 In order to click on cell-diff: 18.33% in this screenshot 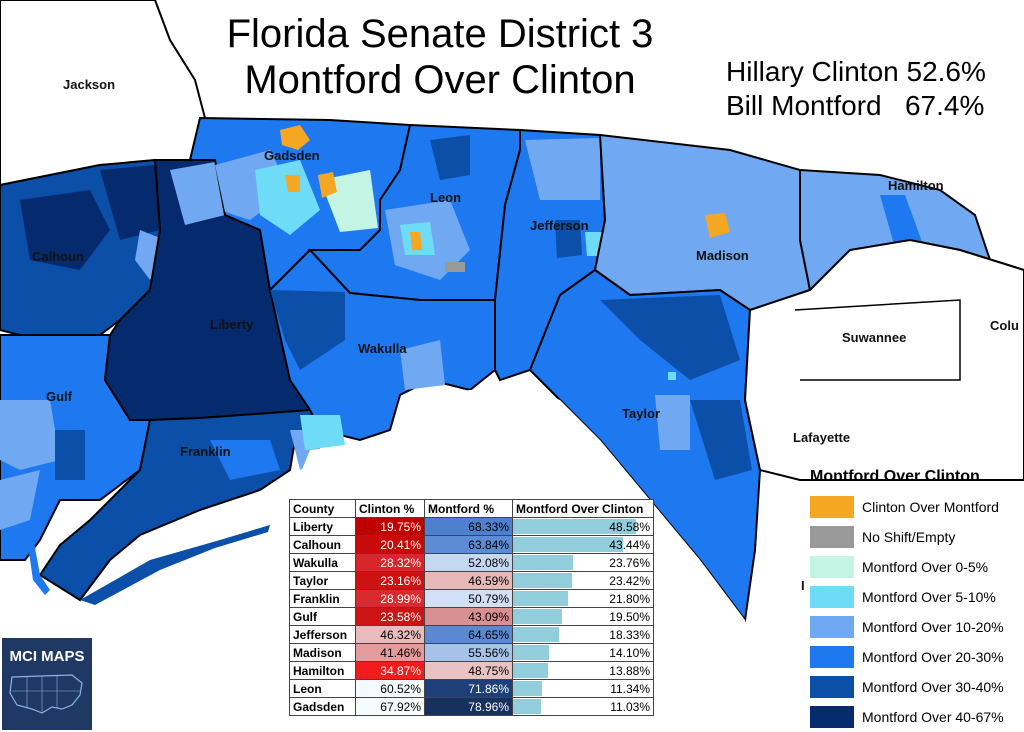, I will do `click(583, 634)`.